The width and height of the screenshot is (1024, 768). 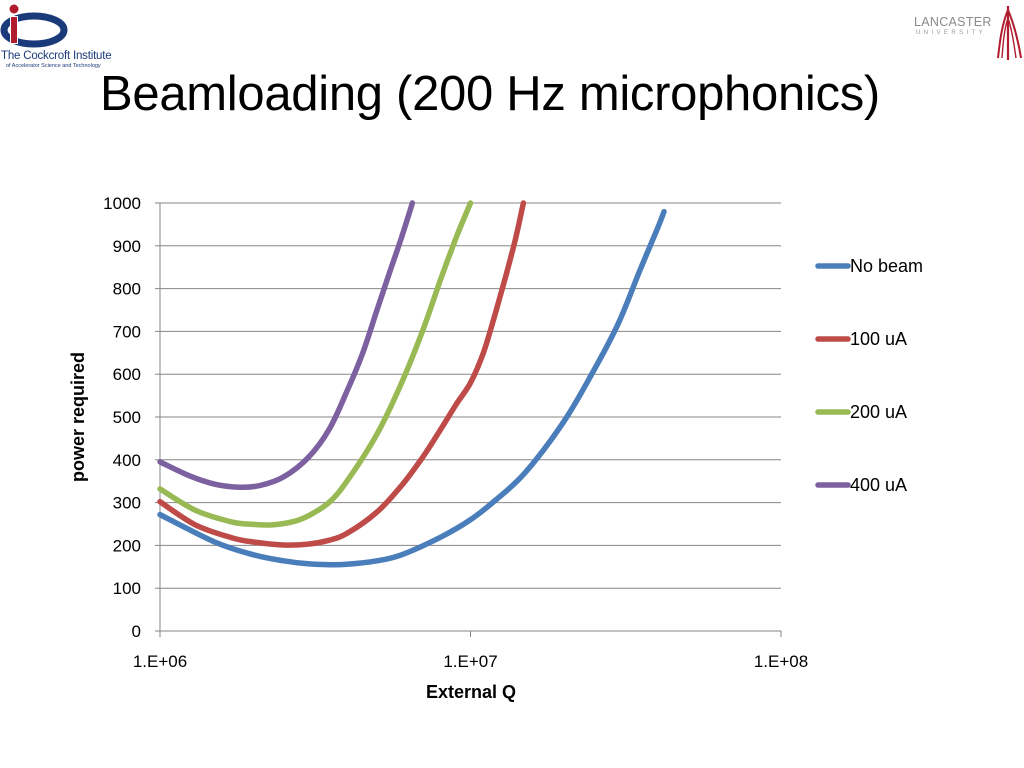 I want to click on y-tick-label-600: 600, so click(x=127, y=374).